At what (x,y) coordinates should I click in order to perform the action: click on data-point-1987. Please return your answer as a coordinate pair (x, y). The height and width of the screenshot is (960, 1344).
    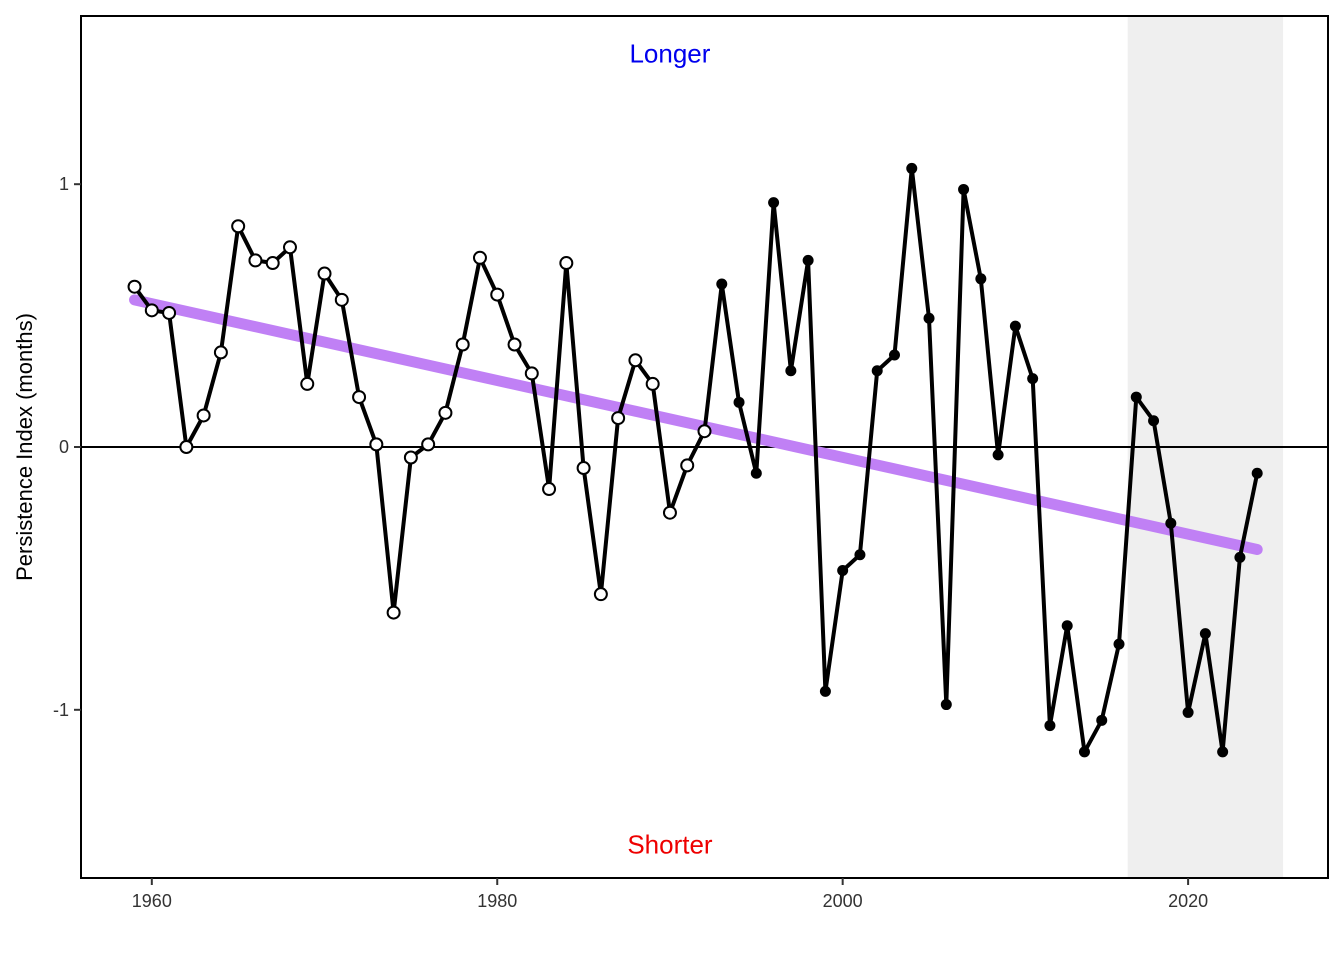
    Looking at the image, I should click on (618, 418).